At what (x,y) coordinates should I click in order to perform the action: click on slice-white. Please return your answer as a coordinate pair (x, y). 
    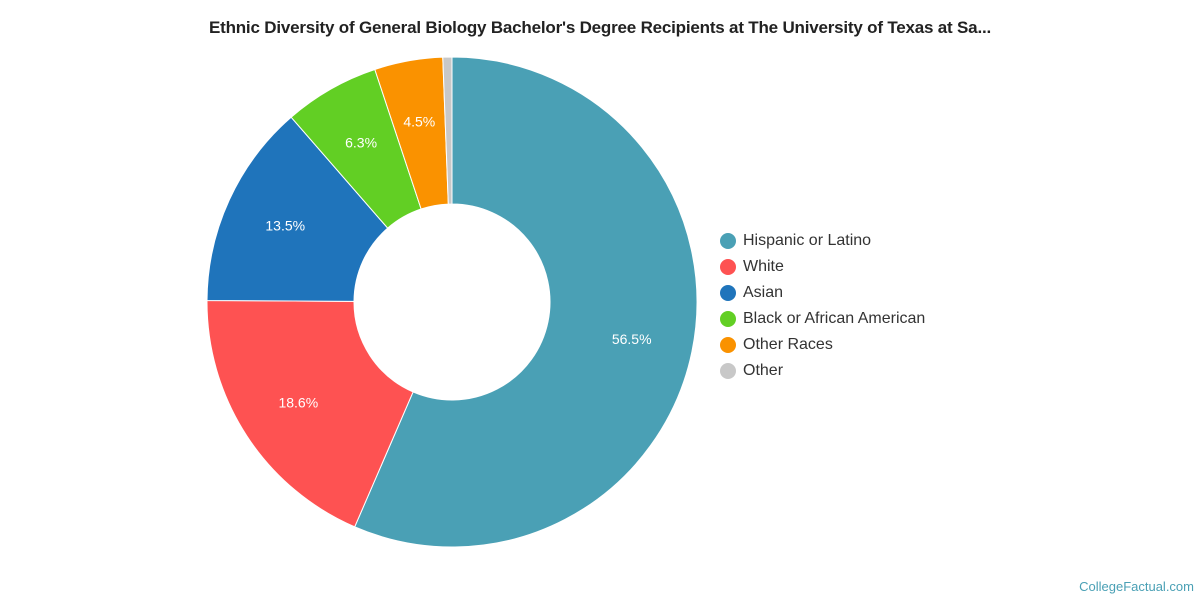
    Looking at the image, I should click on (310, 413).